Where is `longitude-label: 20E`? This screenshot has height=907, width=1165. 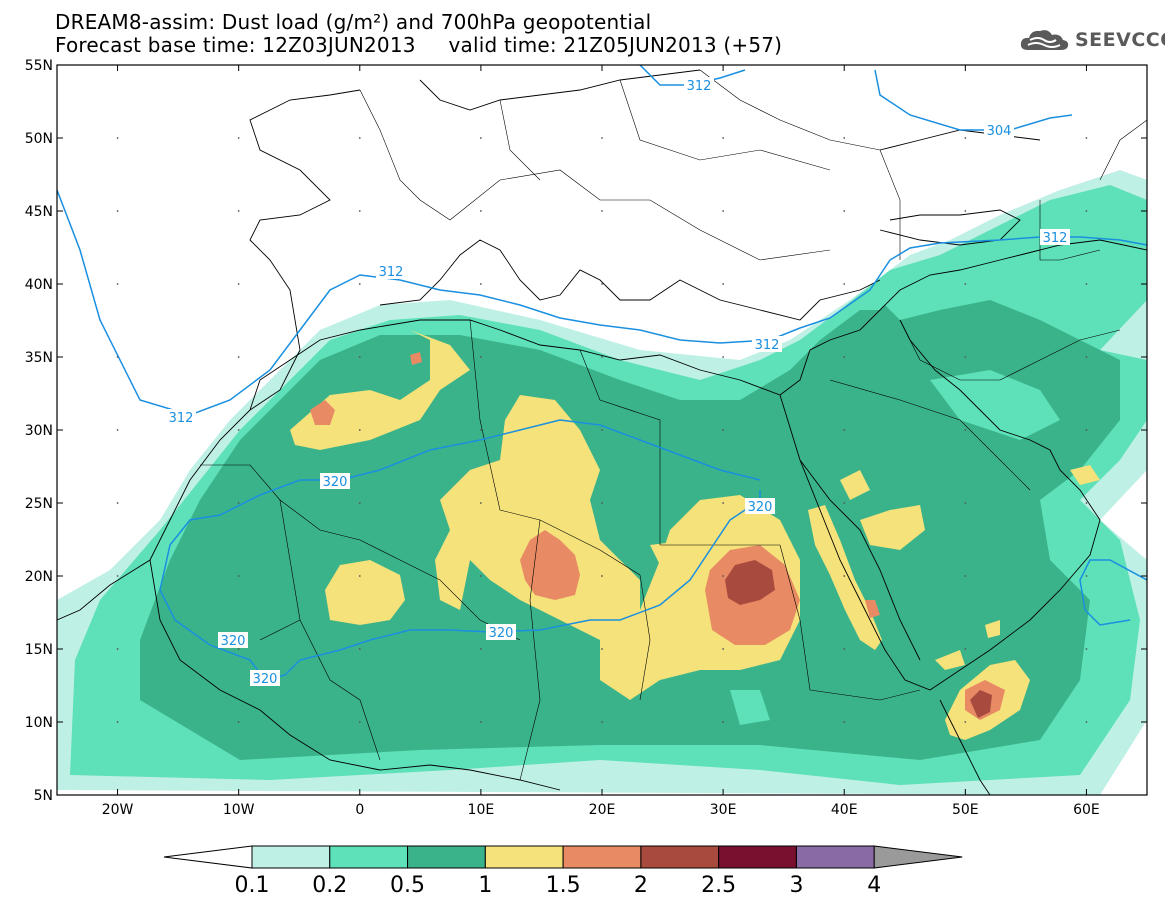
longitude-label: 20E is located at coordinates (602, 810).